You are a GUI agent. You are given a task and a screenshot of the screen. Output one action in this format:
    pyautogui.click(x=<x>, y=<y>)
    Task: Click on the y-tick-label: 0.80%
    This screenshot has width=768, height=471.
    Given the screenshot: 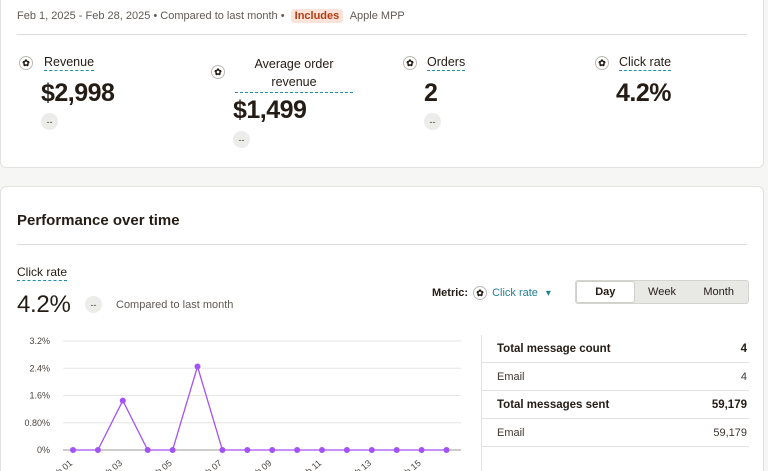 What is the action you would take?
    pyautogui.click(x=37, y=423)
    